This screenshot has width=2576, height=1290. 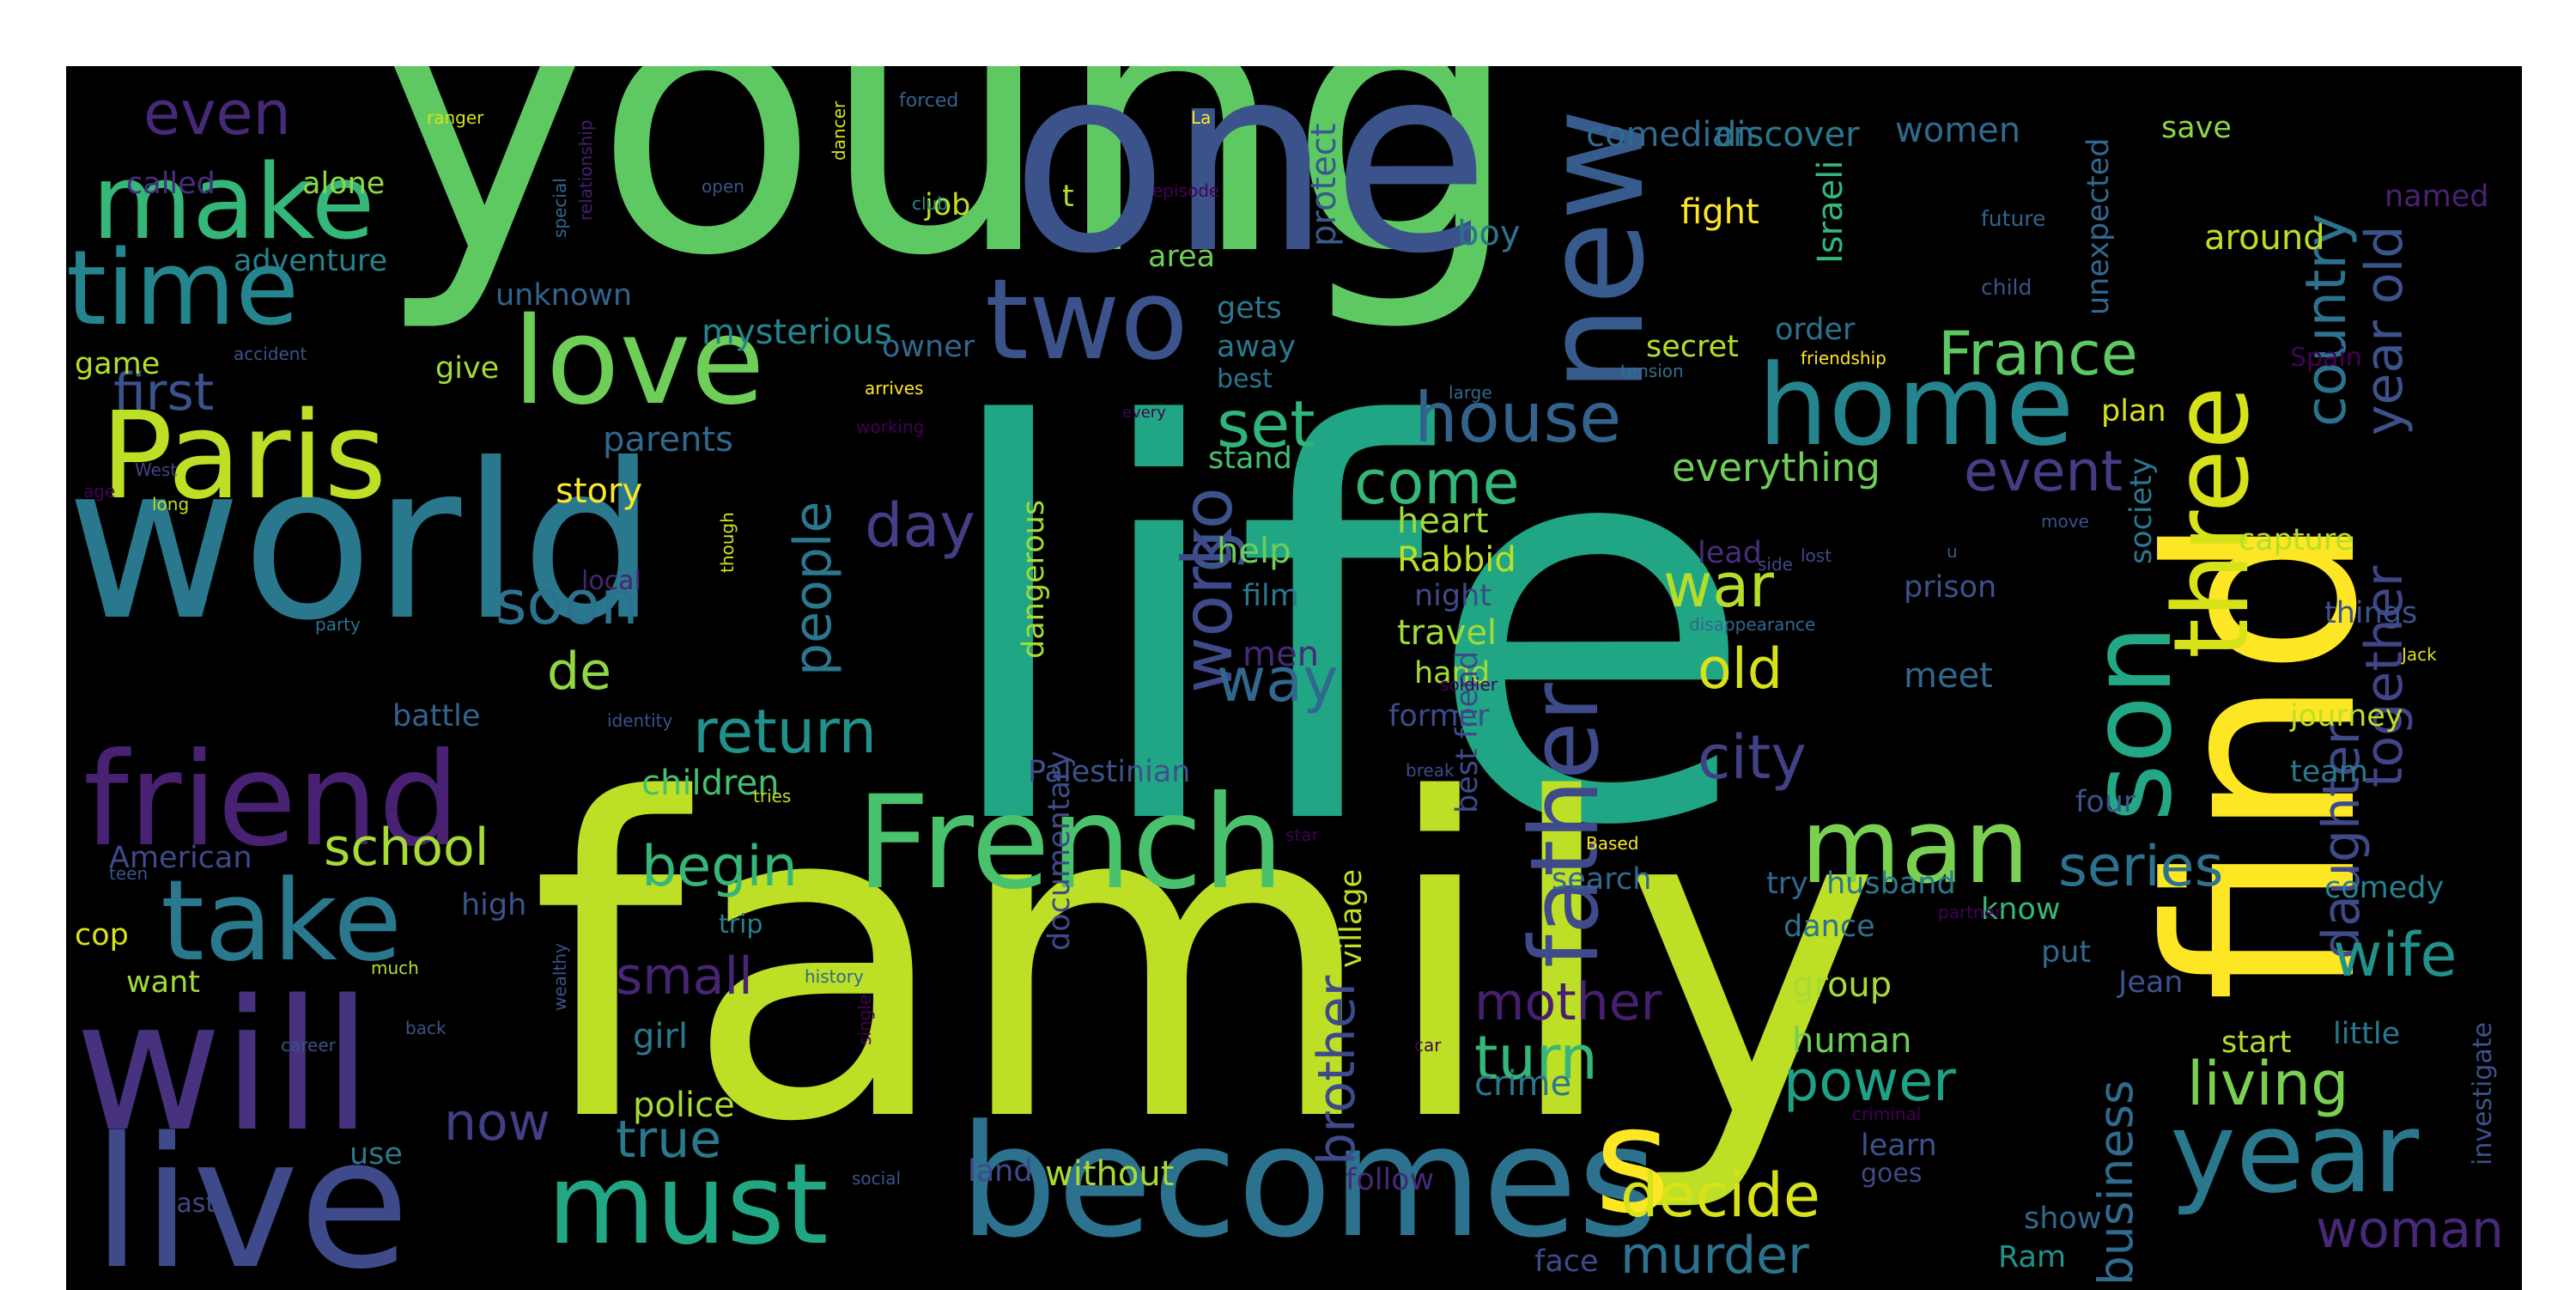 I want to click on word-young: young, so click(x=948, y=201).